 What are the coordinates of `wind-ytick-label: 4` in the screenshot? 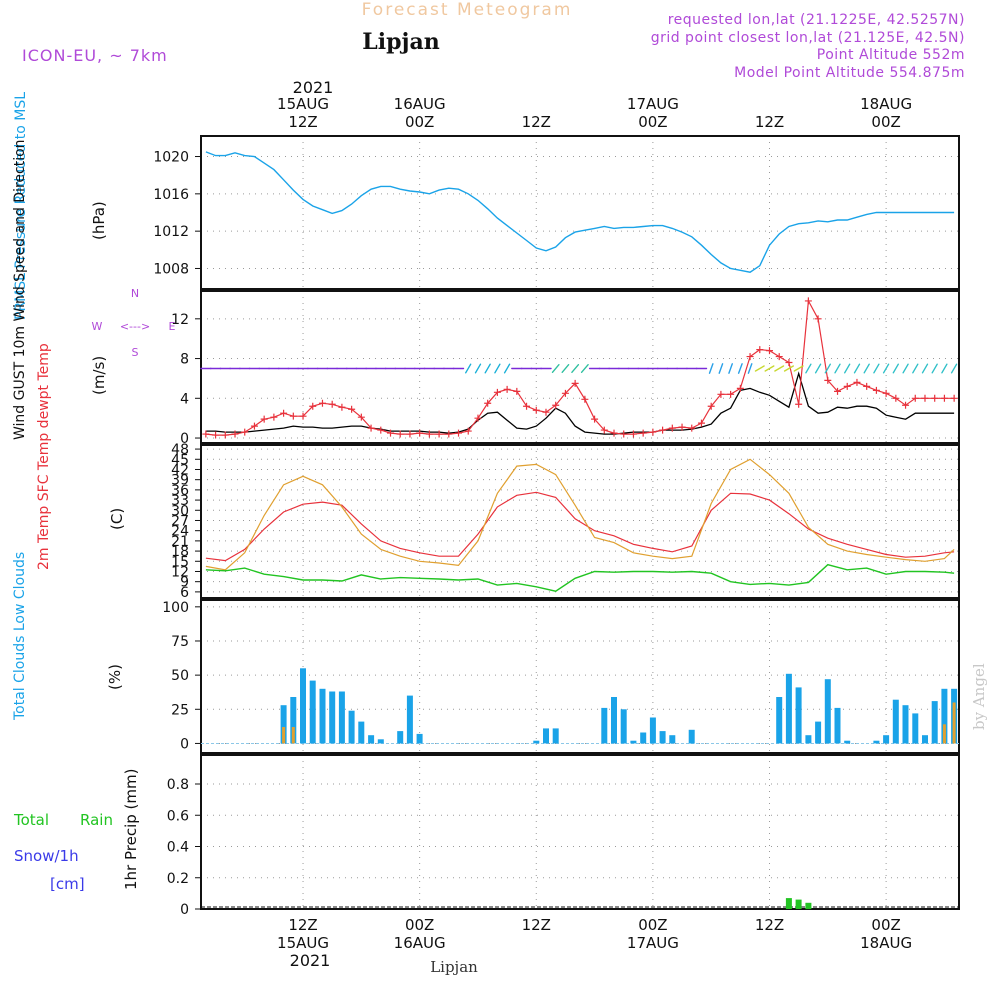 It's located at (184, 399).